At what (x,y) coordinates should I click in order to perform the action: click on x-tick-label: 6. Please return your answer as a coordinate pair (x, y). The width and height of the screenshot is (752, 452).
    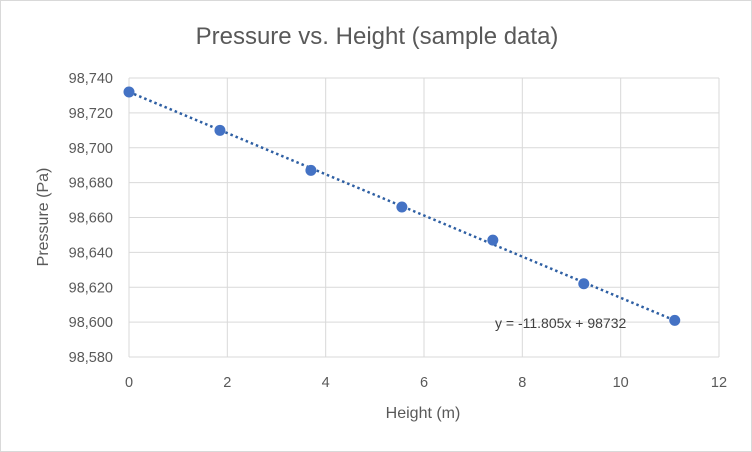
    Looking at the image, I should click on (424, 383).